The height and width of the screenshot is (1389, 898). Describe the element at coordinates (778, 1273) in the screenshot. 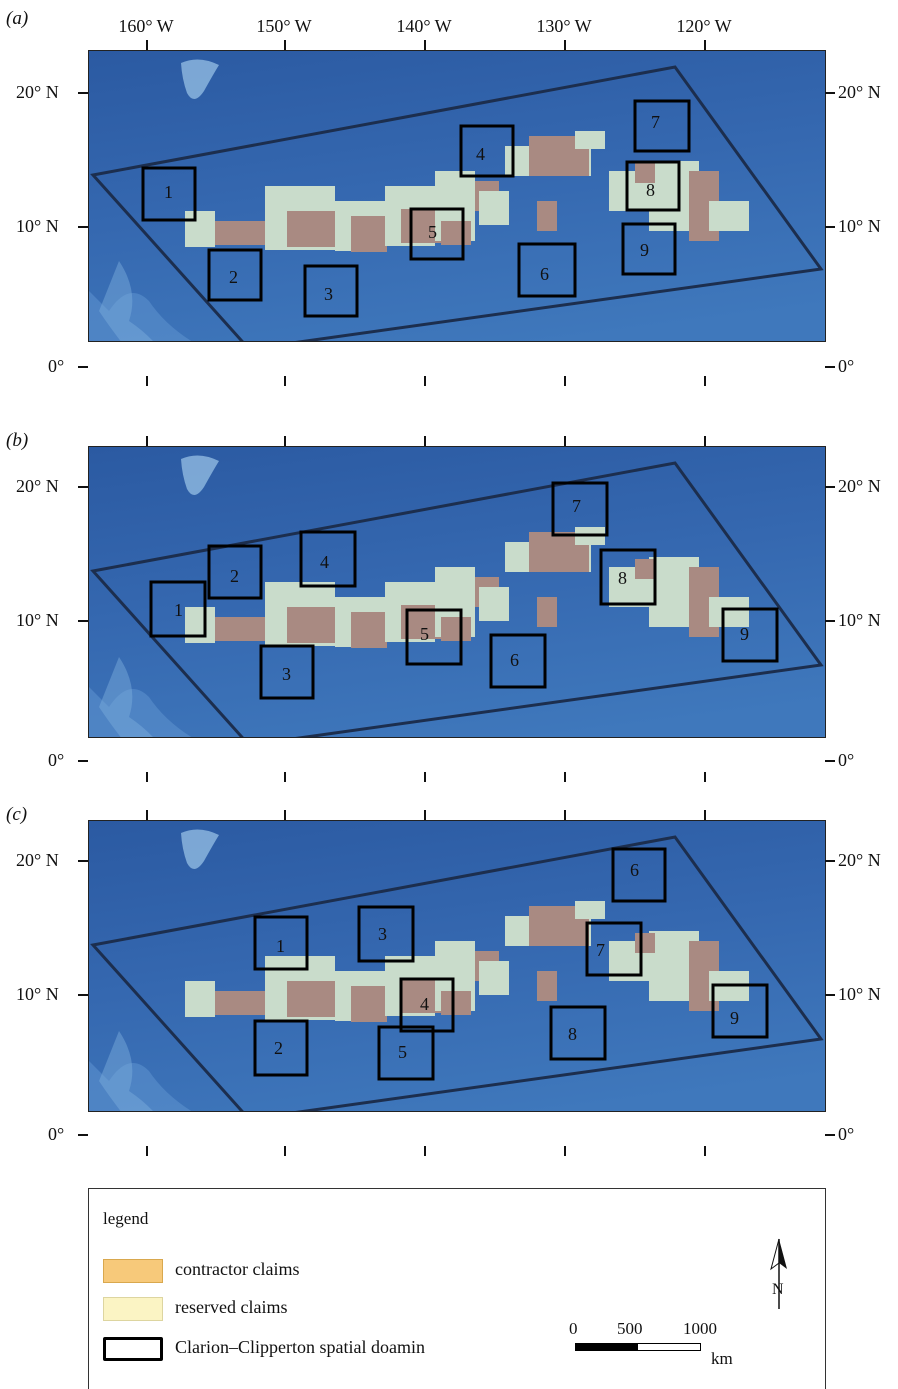

I see `north-arrow-icon` at that location.